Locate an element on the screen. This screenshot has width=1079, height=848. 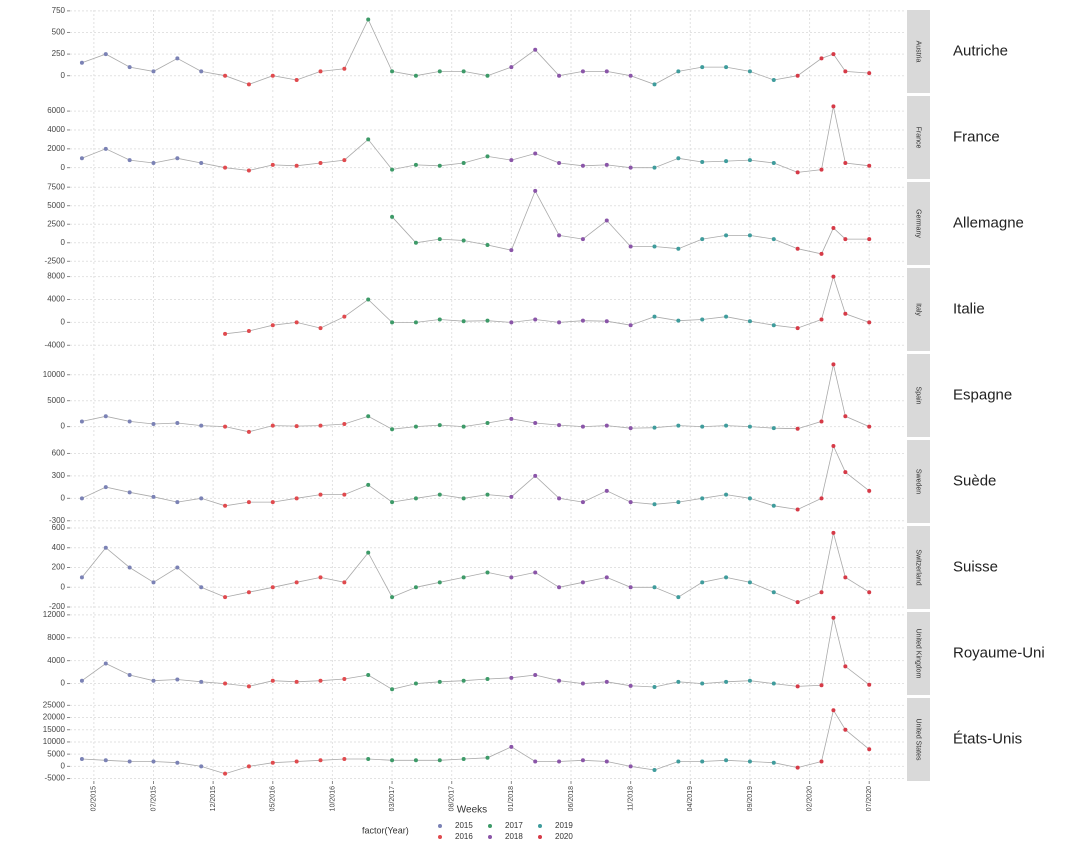
strip-label: Austria is located at coordinates (918, 52).